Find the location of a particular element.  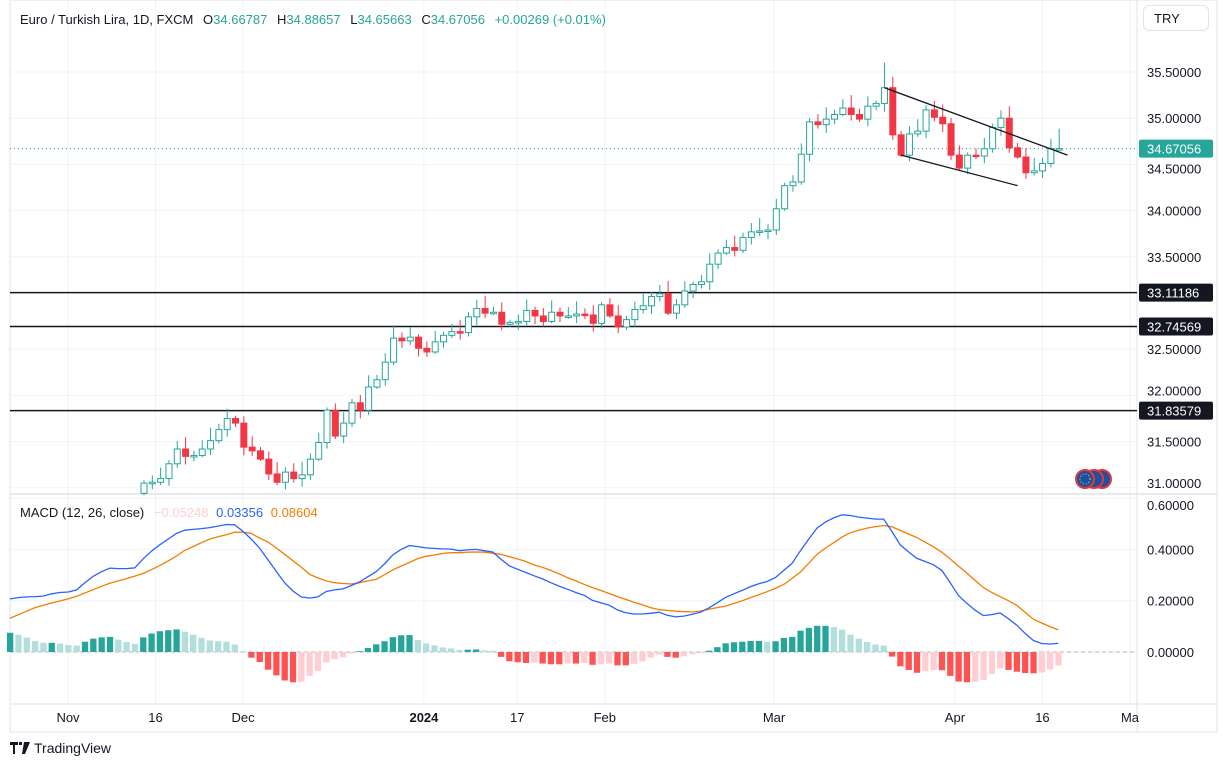

price-tick-label: 34.50000 is located at coordinates (1174, 169).